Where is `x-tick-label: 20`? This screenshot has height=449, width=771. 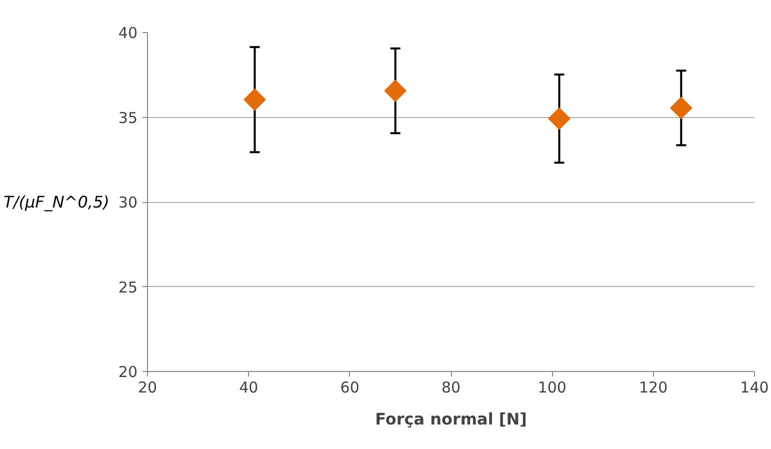 x-tick-label: 20 is located at coordinates (148, 387).